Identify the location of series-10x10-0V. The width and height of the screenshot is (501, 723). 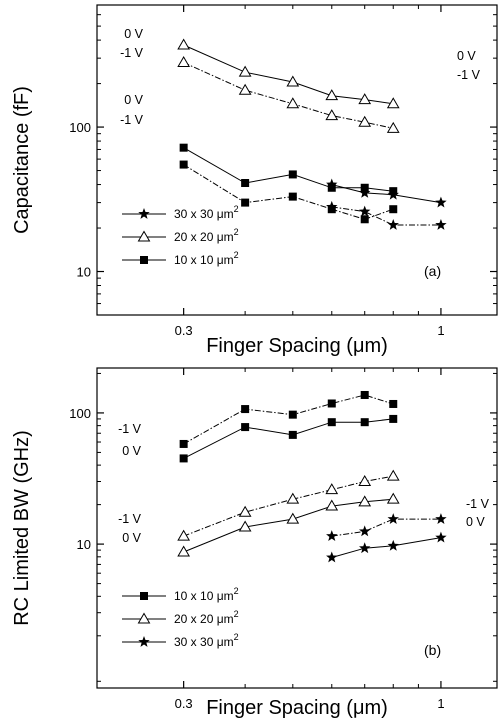
(288, 169).